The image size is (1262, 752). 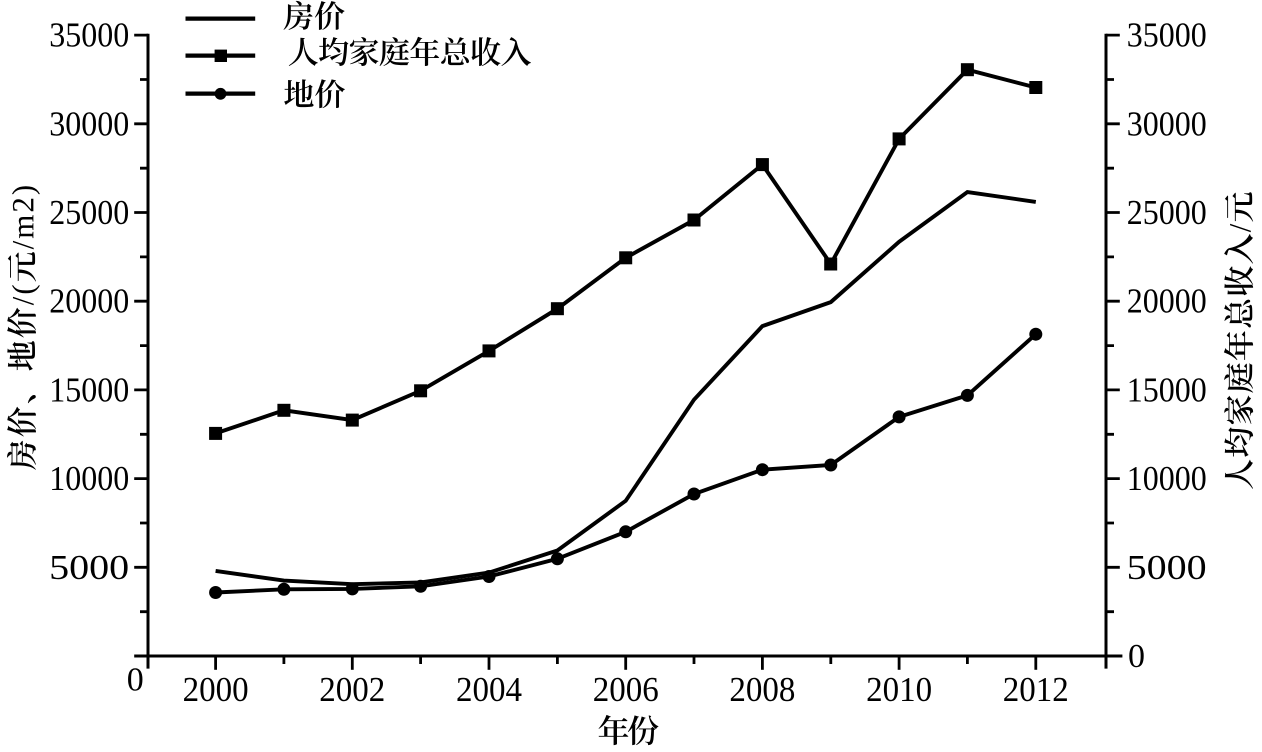 What do you see at coordinates (762, 689) in the screenshot?
I see `svg-text: 2008` at bounding box center [762, 689].